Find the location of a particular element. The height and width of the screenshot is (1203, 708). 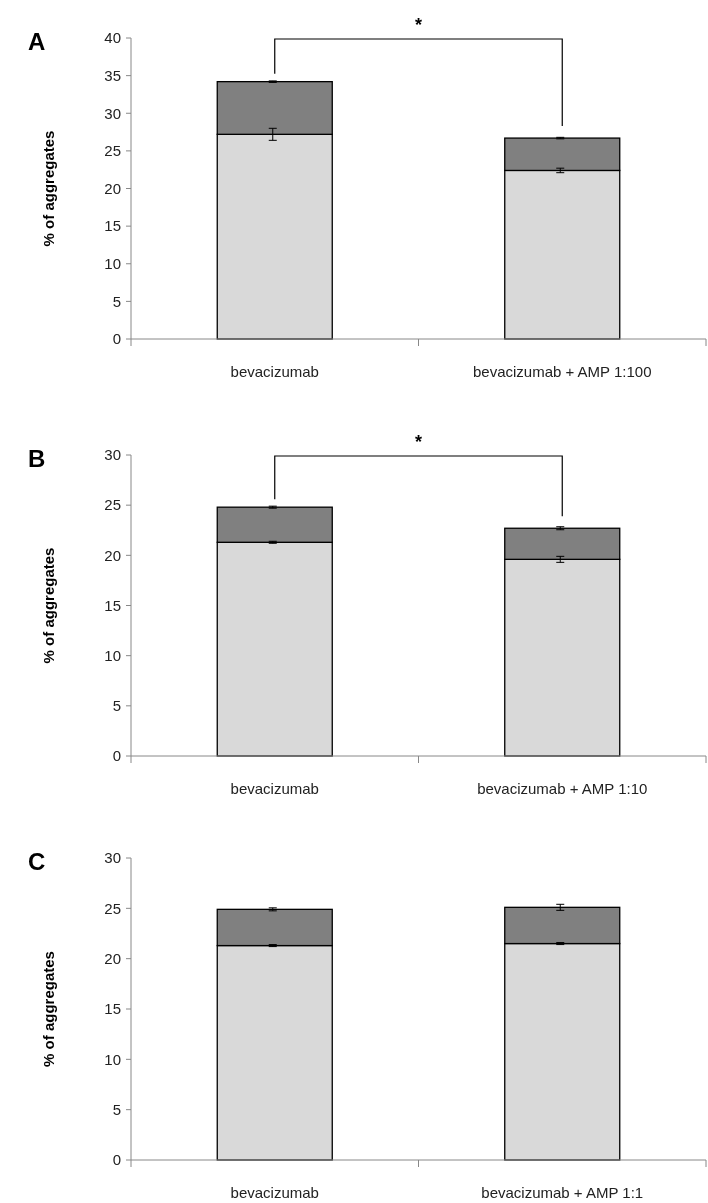

chart-title: A is located at coordinates (37, 41).